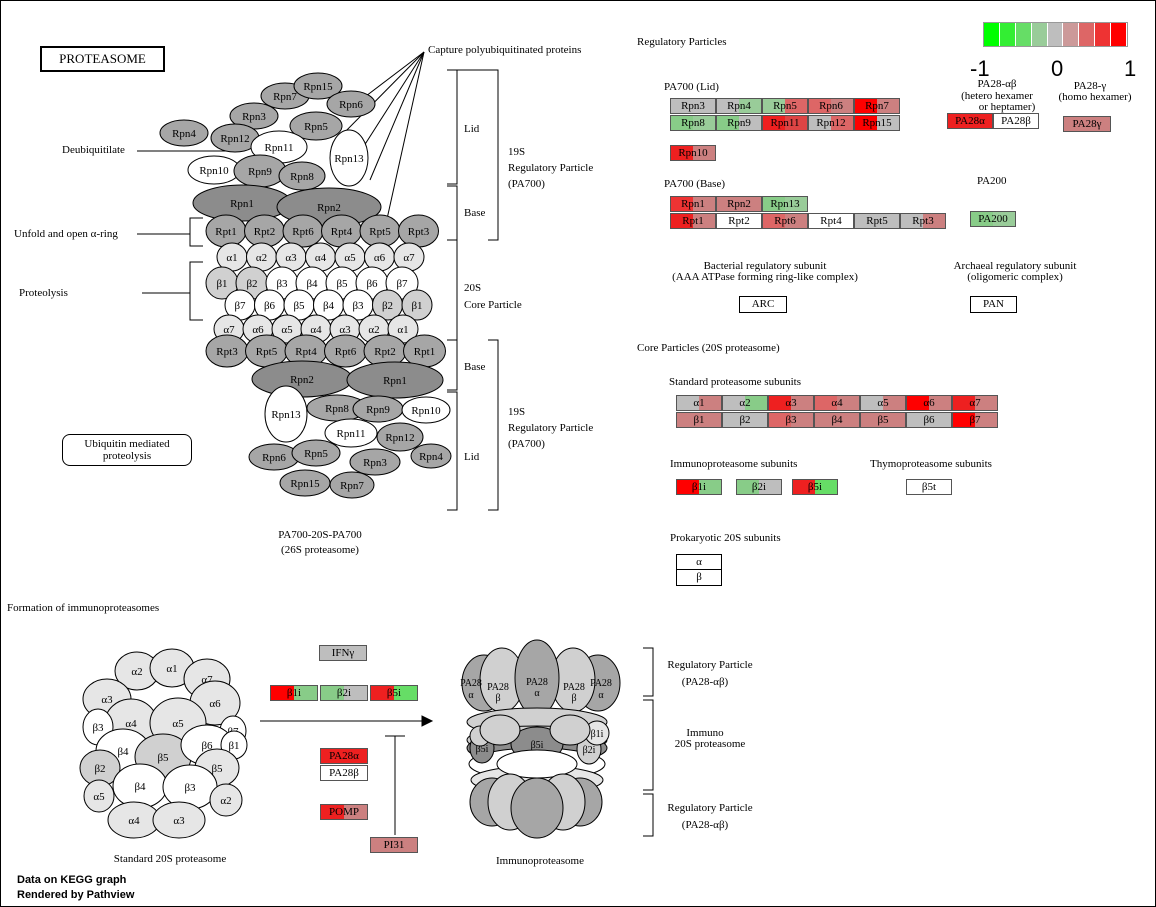  I want to click on archaeal-heading: Archaeal regulatory subunit, so click(1015, 266).